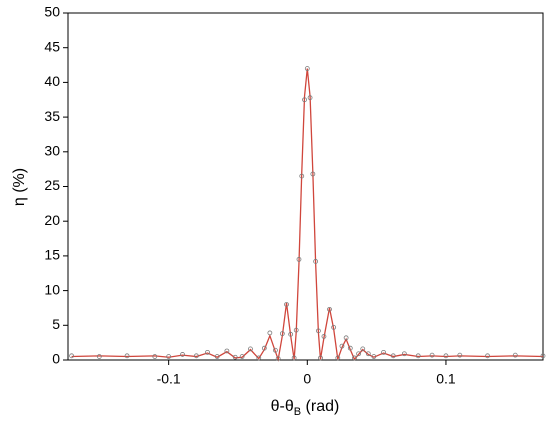  What do you see at coordinates (169, 379) in the screenshot?
I see `x-tick-label: -0.1` at bounding box center [169, 379].